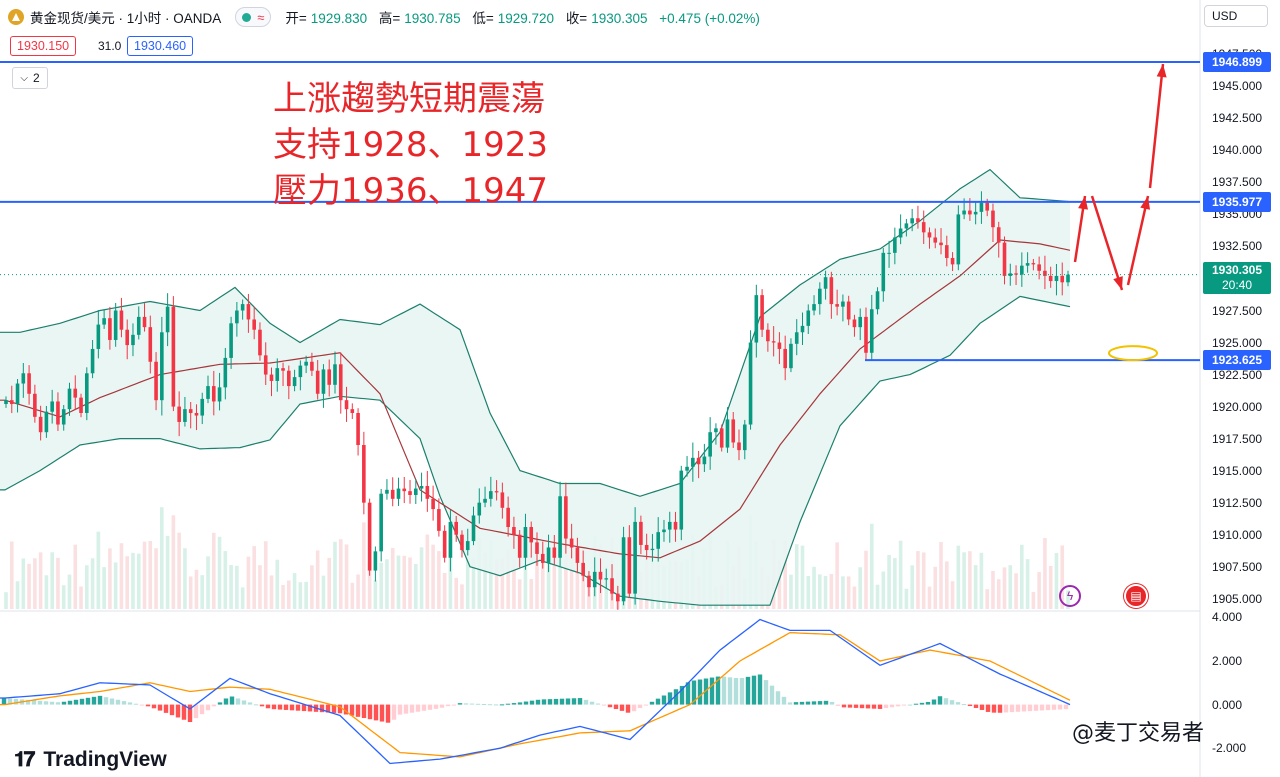  I want to click on buy-price-button: 1930.460, so click(160, 46).